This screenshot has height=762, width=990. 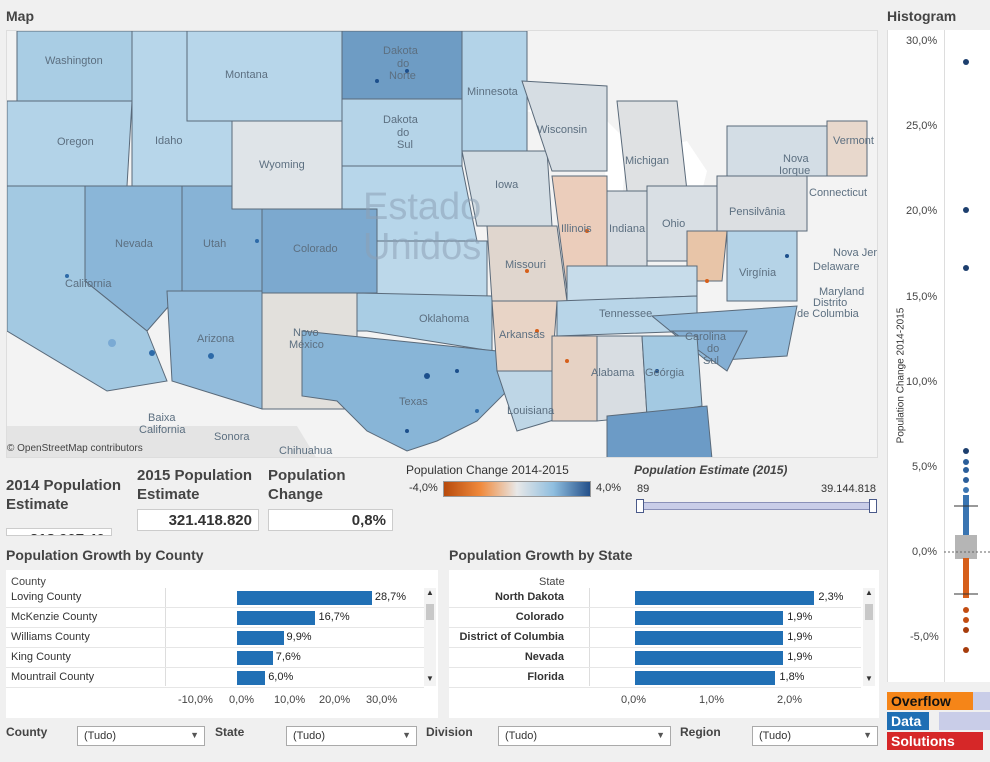 I want to click on table-row: Loving County 28,7%, so click(x=215, y=598).